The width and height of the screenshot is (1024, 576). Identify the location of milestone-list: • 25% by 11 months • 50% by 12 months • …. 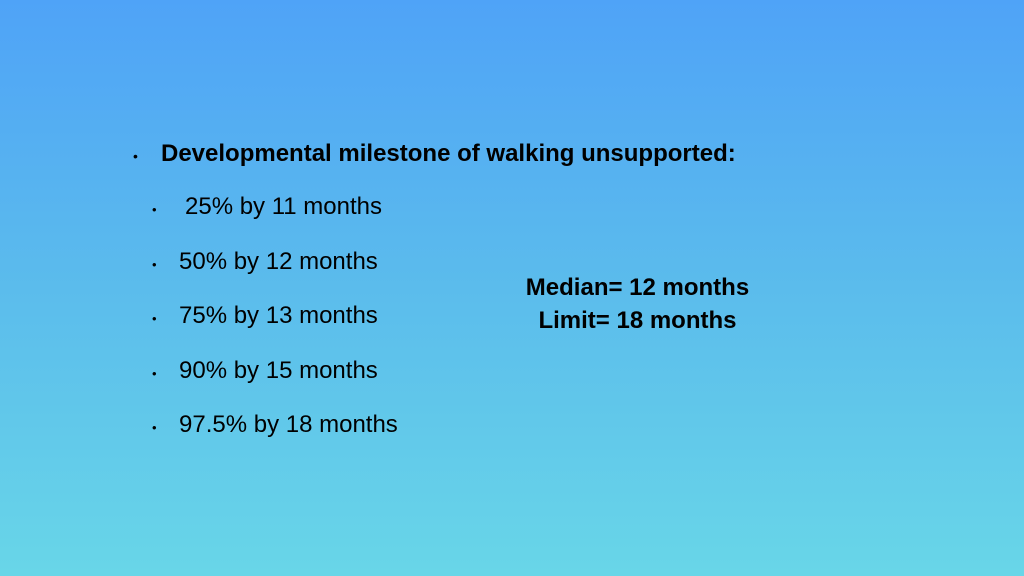
(275, 329).